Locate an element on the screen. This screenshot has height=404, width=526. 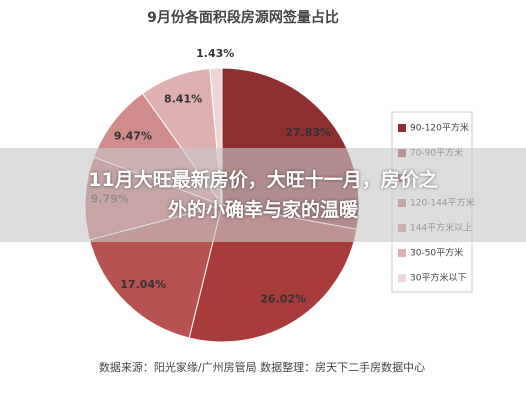
source-note: 数据来源：阳光家缘/广州房管局 数据整理：房天下二手房数据中心 is located at coordinates (262, 367).